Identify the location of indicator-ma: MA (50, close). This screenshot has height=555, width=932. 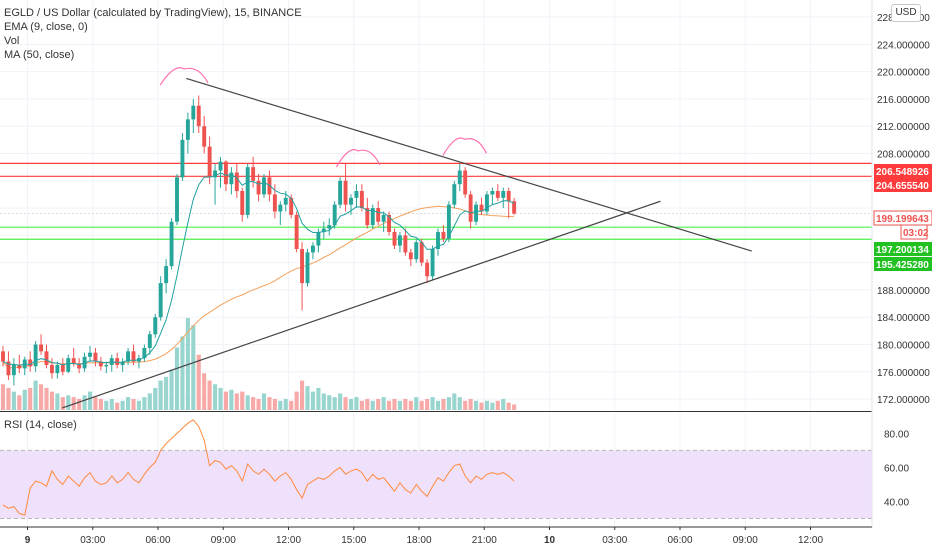
(39, 55).